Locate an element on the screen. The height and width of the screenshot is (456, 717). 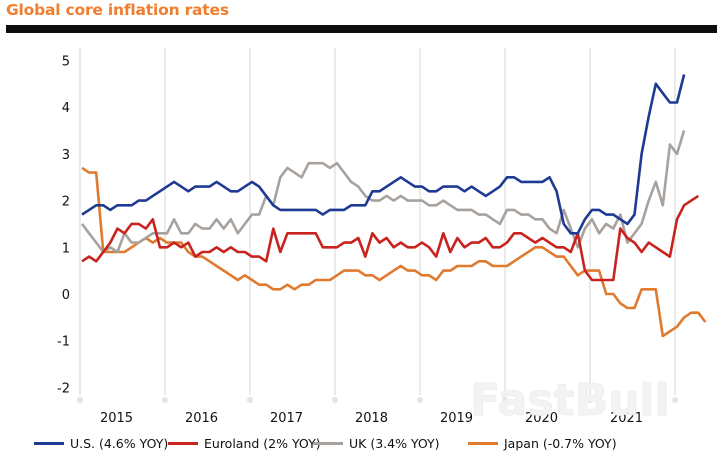
legend-label: UK (3.4% YOY) is located at coordinates (394, 443).